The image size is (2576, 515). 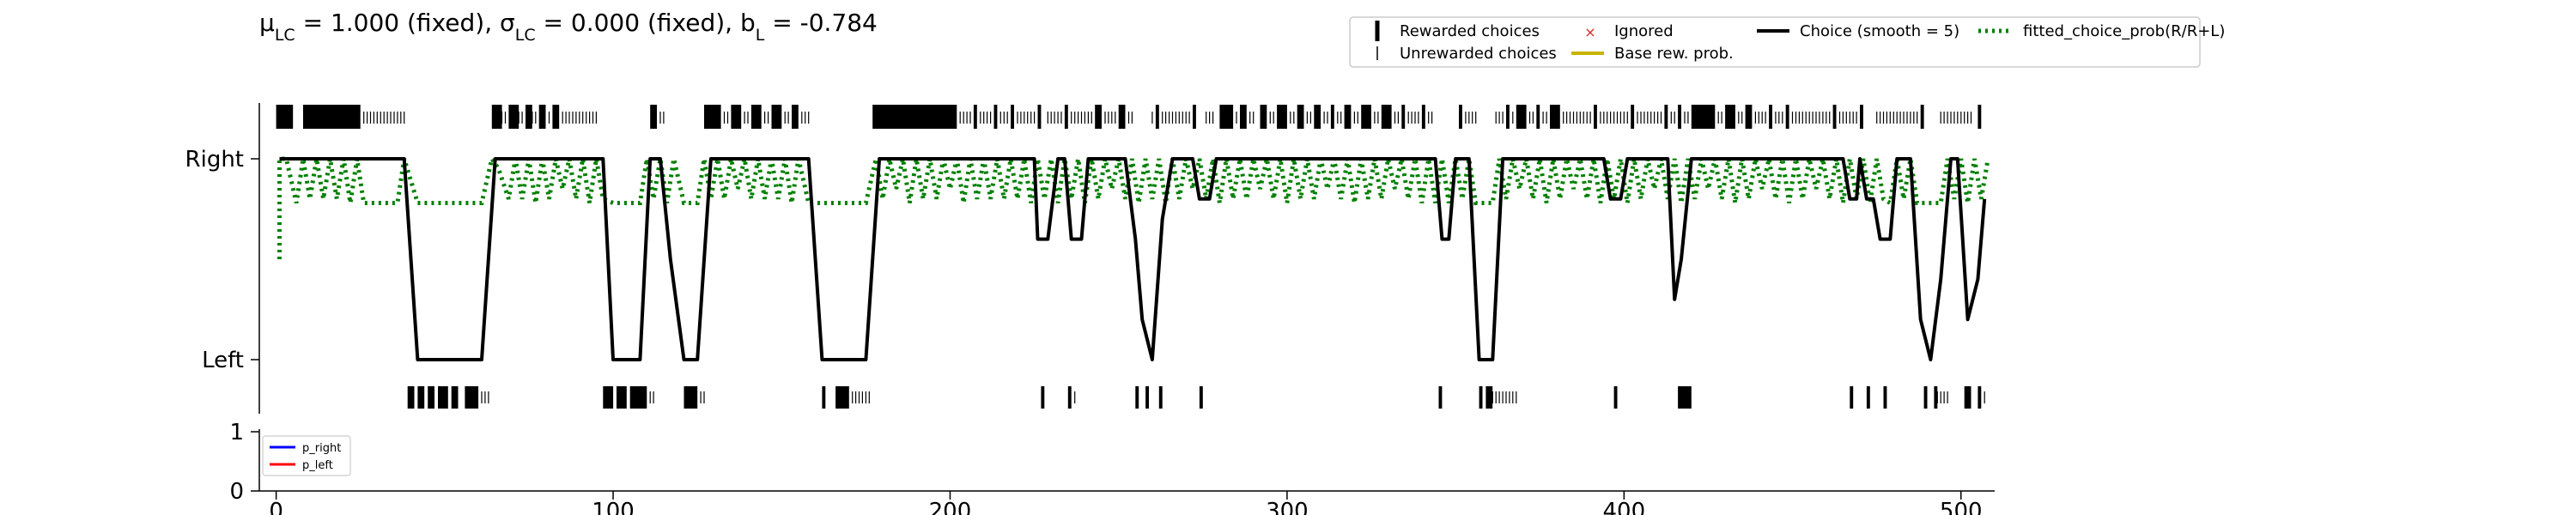 What do you see at coordinates (821, 23) in the screenshot?
I see `title-text: = -0.784` at bounding box center [821, 23].